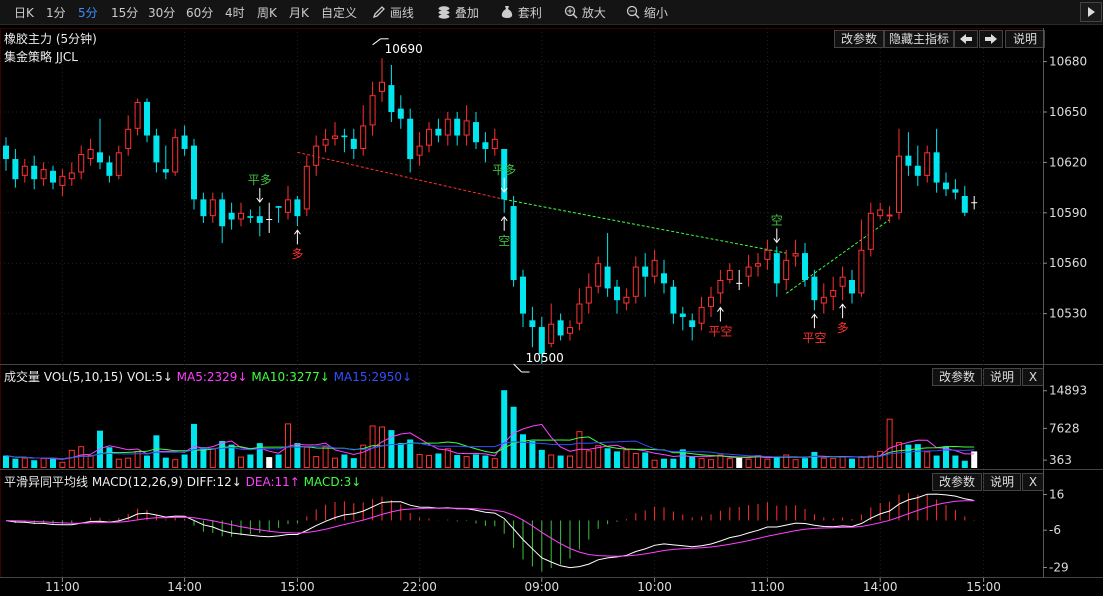 The height and width of the screenshot is (596, 1103). Describe the element at coordinates (504, 170) in the screenshot. I see `signal-label: 平多` at that location.